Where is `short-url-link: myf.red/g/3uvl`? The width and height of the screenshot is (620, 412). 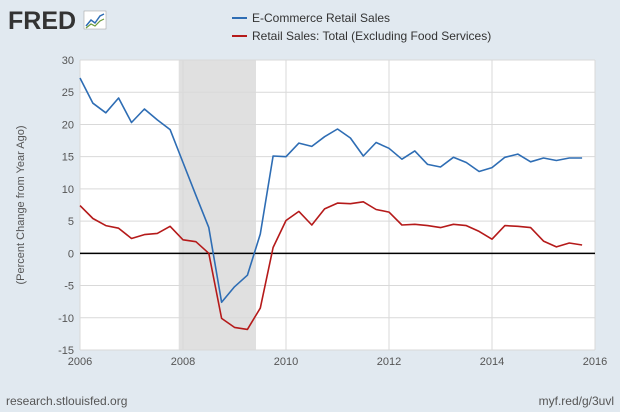
short-url-link: myf.red/g/3uvl is located at coordinates (576, 401).